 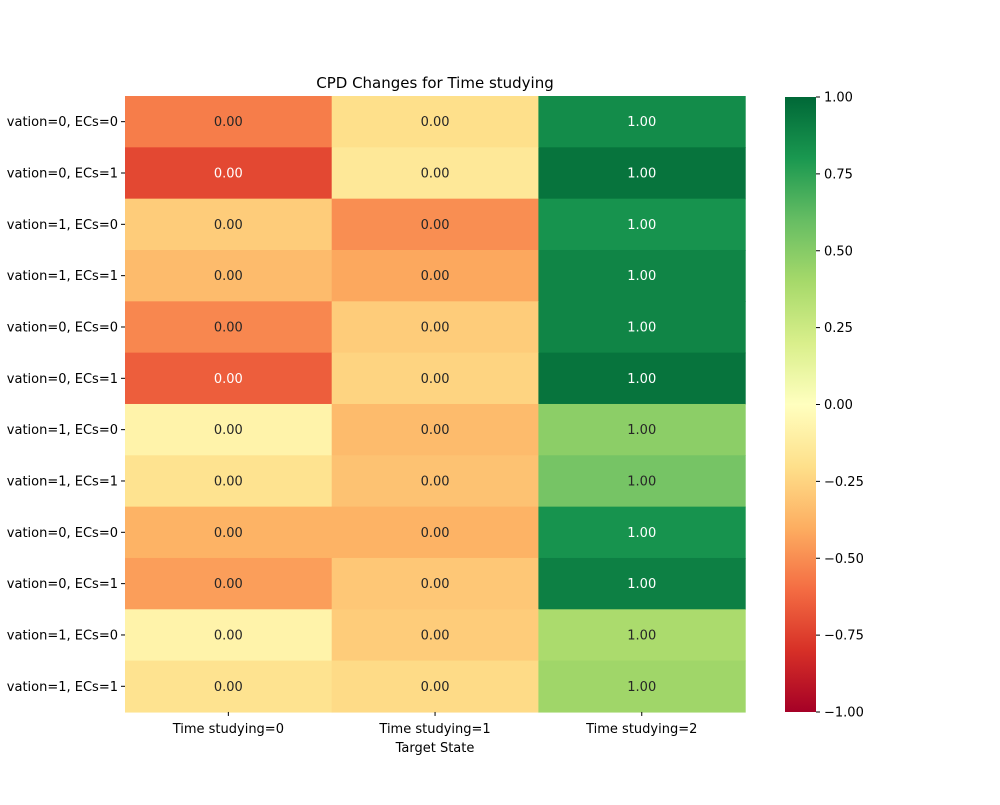 What do you see at coordinates (800, 404) in the screenshot?
I see `colorbar-gradient` at bounding box center [800, 404].